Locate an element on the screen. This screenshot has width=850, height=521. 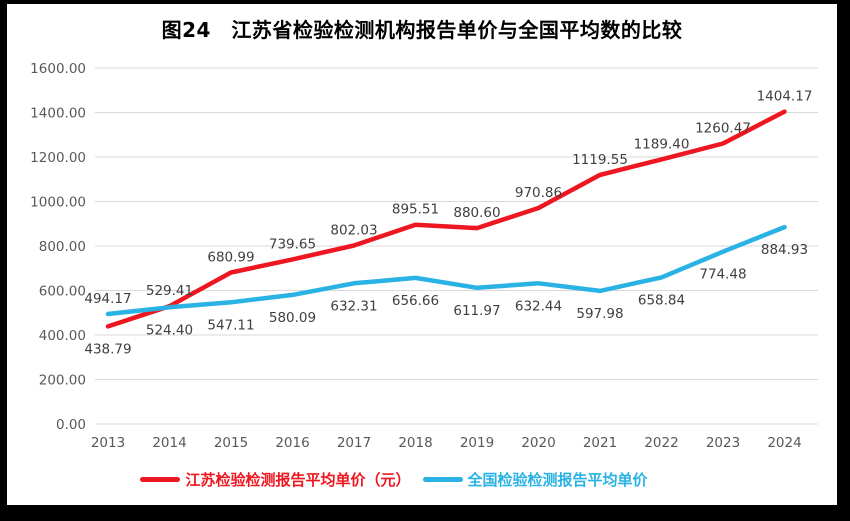
chart-legend: 江苏检验检测报告平均单价（元） 全国检验检测报告平均单价 is located at coordinates (404, 479).